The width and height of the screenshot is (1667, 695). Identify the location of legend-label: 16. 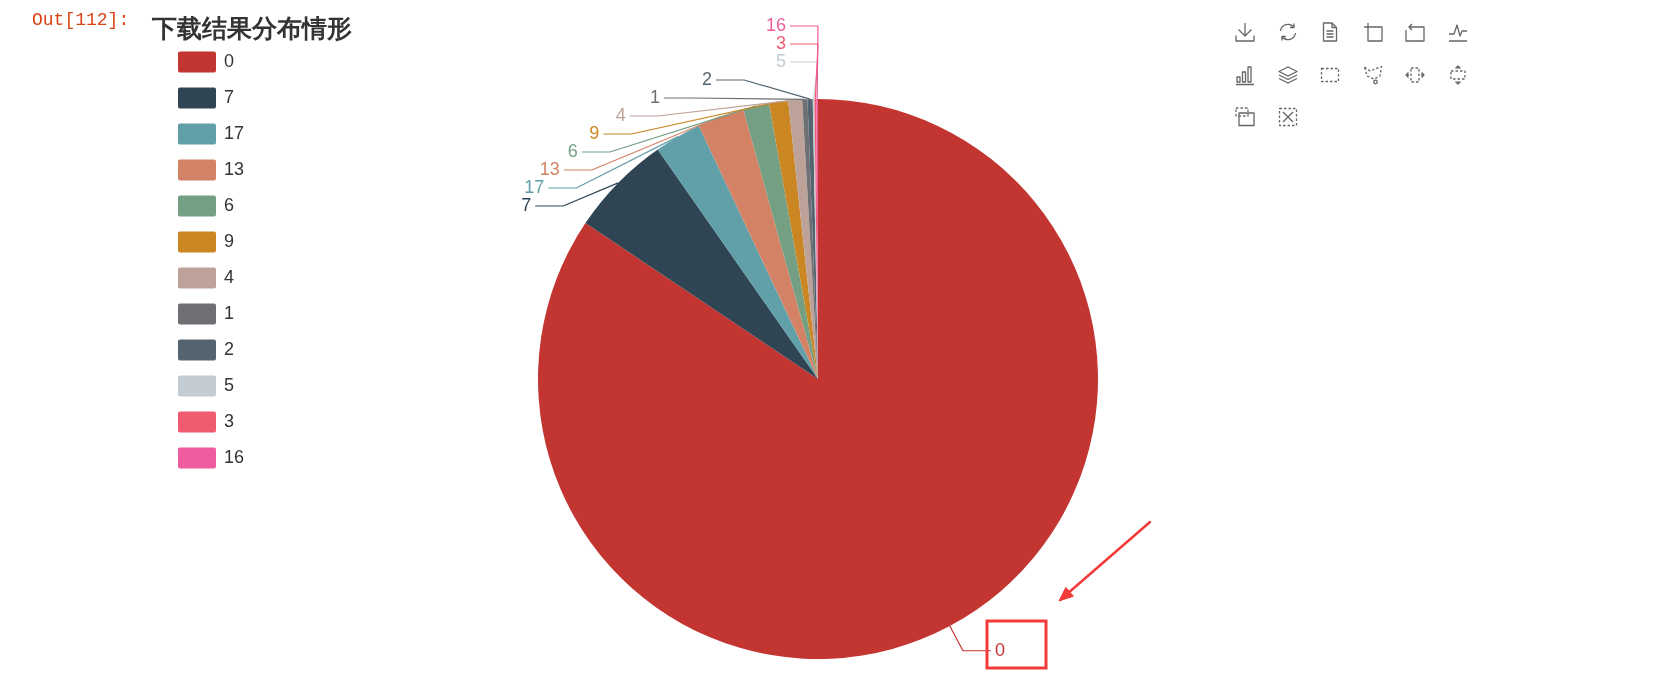
(234, 457).